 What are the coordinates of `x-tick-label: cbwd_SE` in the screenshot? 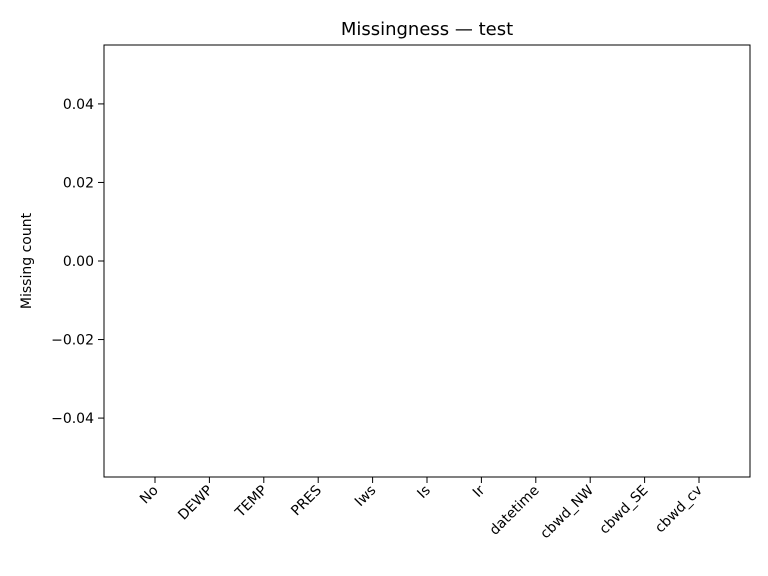 It's located at (624, 510).